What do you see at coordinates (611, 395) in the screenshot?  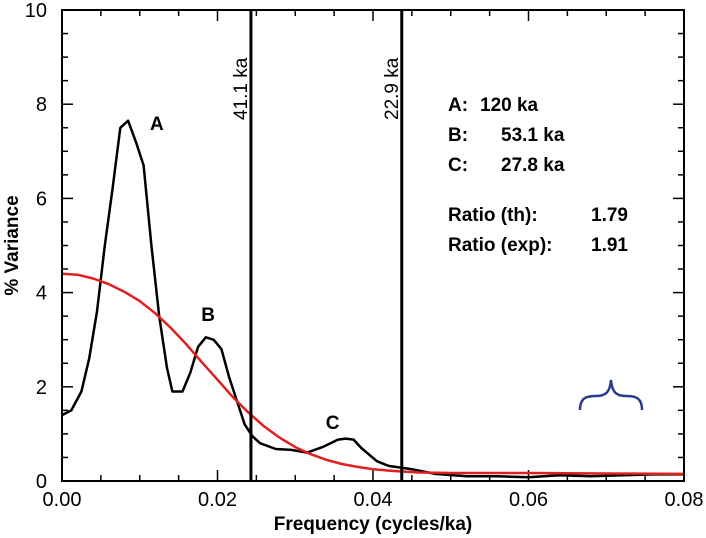 I see `brace-icon` at bounding box center [611, 395].